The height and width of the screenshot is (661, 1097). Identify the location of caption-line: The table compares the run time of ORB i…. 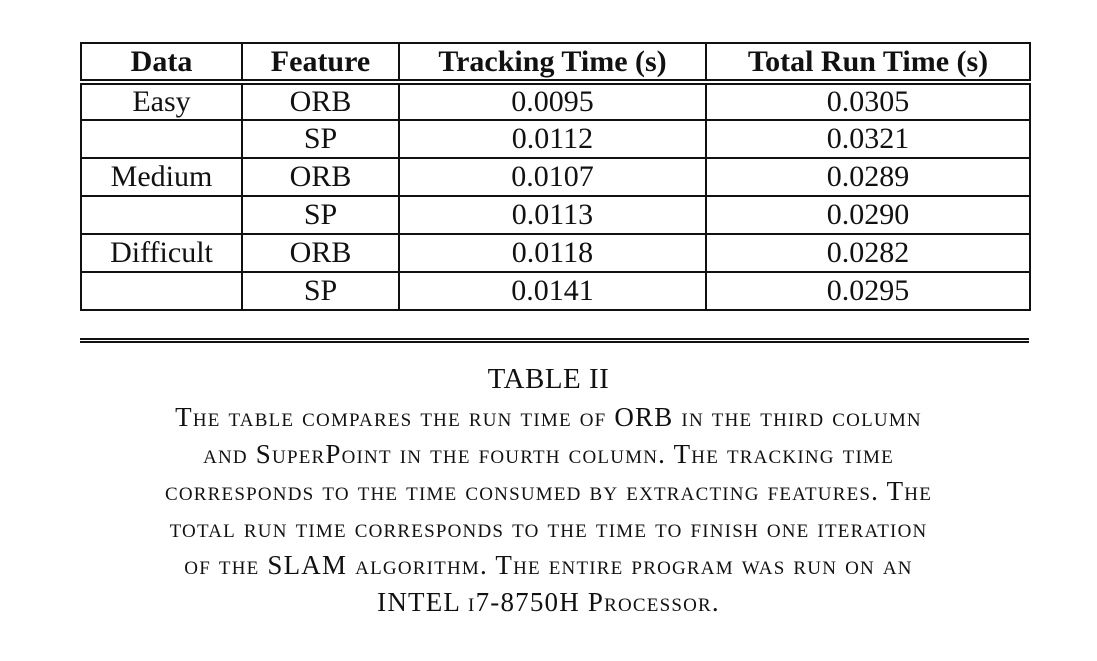
(548, 417).